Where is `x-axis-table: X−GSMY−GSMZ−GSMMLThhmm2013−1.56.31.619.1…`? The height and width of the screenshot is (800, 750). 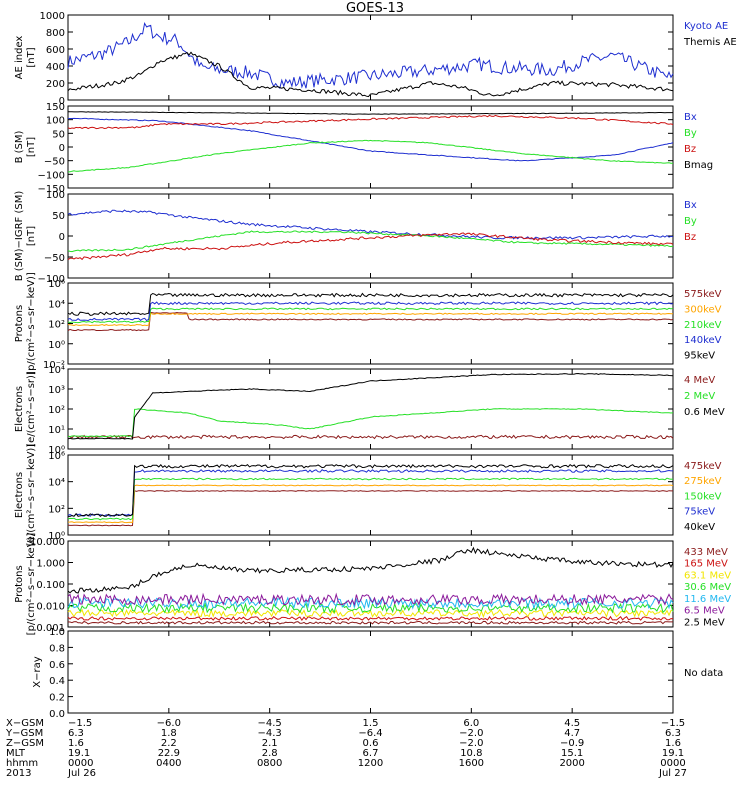 x-axis-table: X−GSMY−GSMZ−GSMMLThhmm2013−1.56.31.619.1… is located at coordinates (346, 748).